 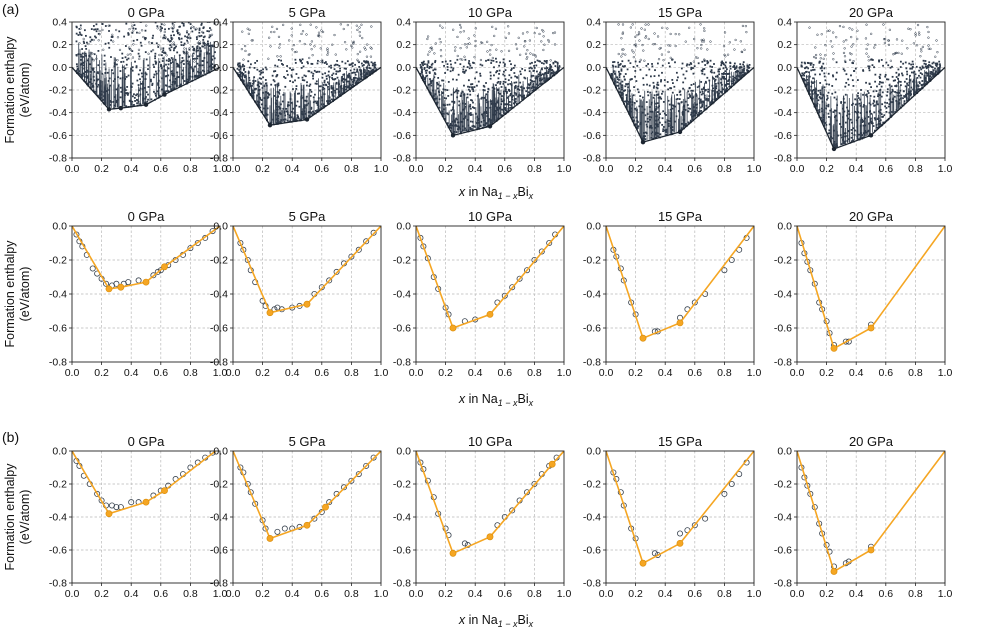 I want to click on x-label-na: in Na, so click(x=481, y=192).